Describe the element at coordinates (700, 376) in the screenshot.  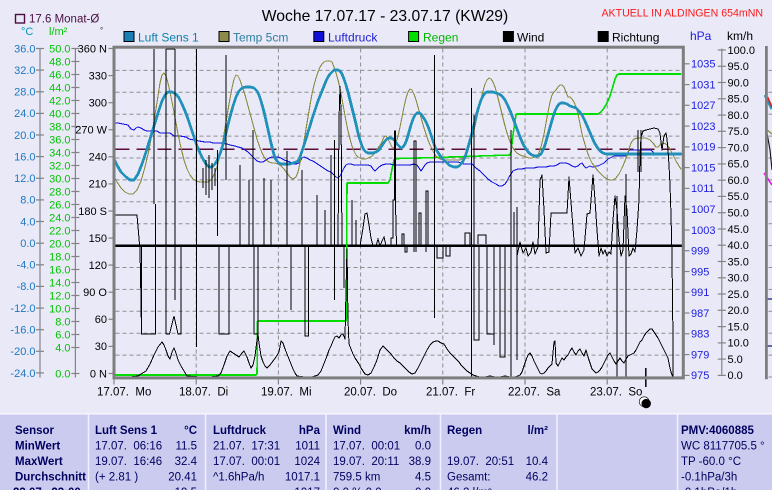
I see `svg-text: 975` at that location.